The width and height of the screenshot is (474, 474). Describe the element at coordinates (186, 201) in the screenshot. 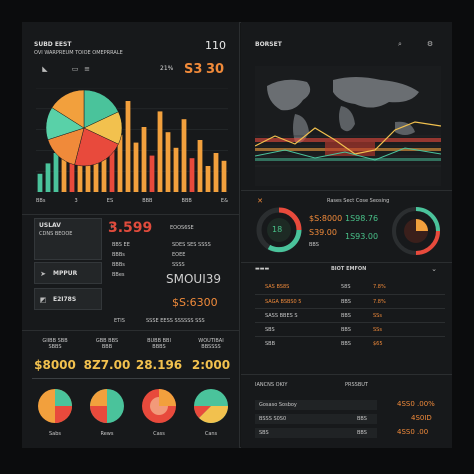

I see `chart-footer-label: BBB` at that location.